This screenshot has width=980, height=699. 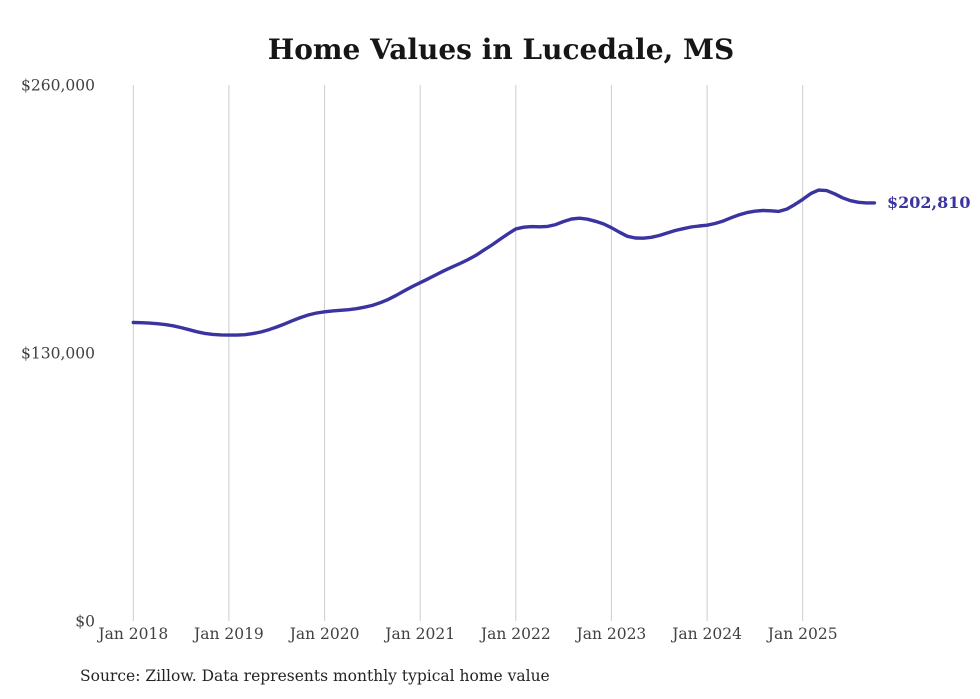 What do you see at coordinates (515, 634) in the screenshot?
I see `x-axis-tick-label: Jan 2022` at bounding box center [515, 634].